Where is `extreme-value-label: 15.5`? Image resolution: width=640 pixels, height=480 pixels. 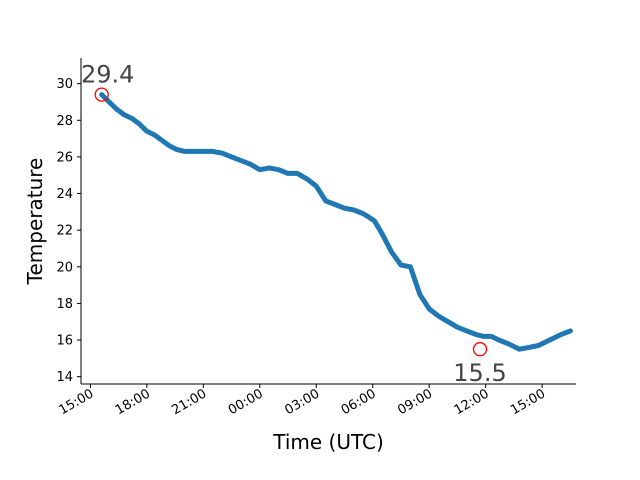
extreme-value-label: 15.5 is located at coordinates (479, 373).